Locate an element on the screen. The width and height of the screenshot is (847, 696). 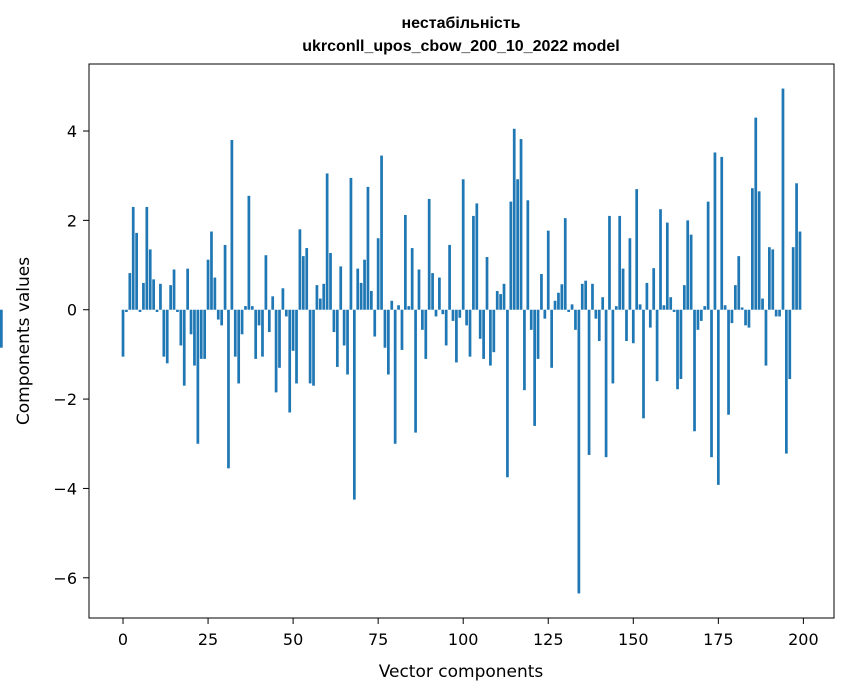
x-tick-label: 175 is located at coordinates (718, 639).